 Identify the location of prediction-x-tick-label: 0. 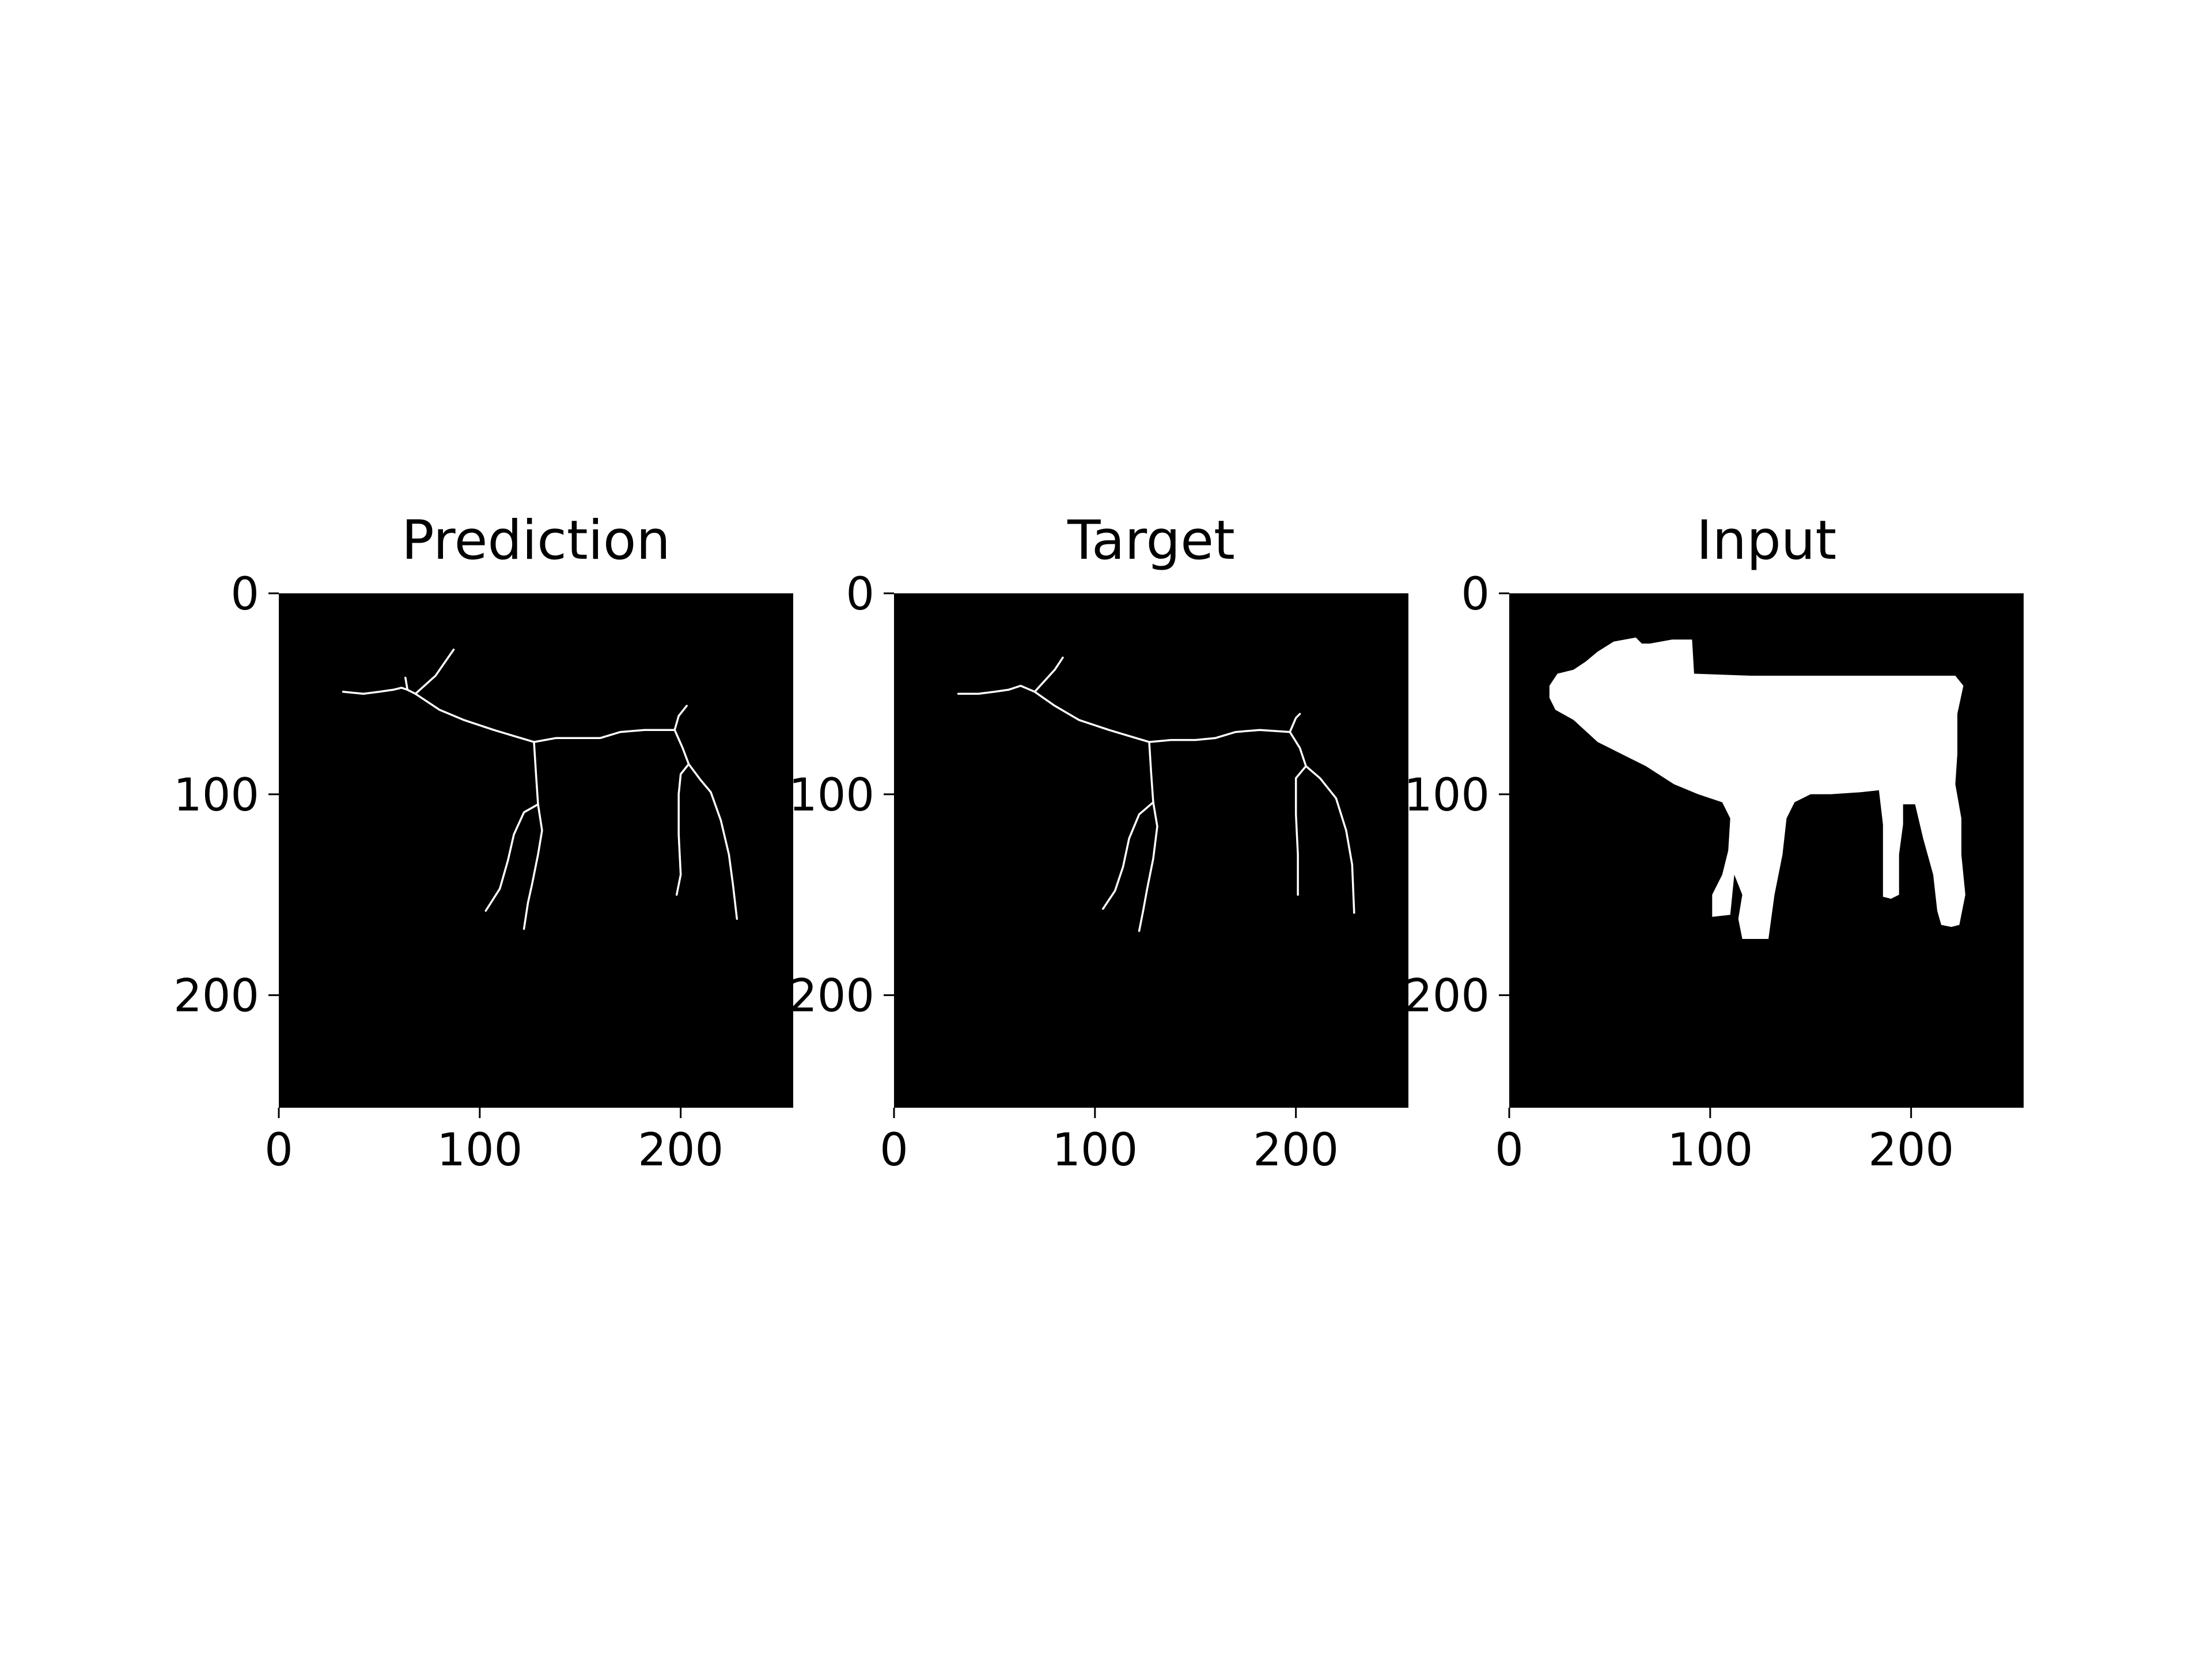
(278, 1150).